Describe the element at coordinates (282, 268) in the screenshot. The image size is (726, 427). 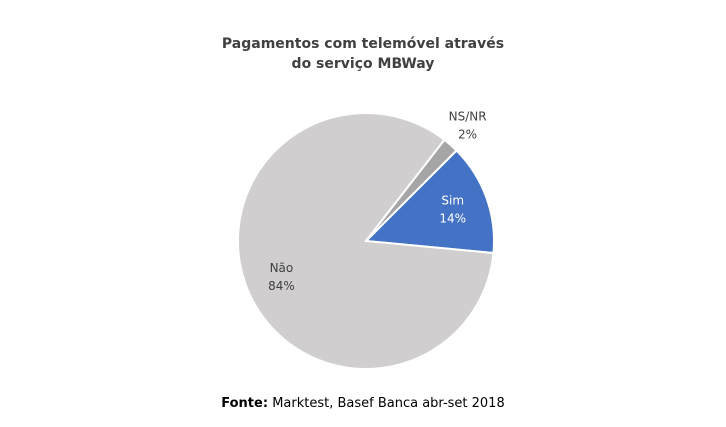
I see `category-label: Não` at that location.